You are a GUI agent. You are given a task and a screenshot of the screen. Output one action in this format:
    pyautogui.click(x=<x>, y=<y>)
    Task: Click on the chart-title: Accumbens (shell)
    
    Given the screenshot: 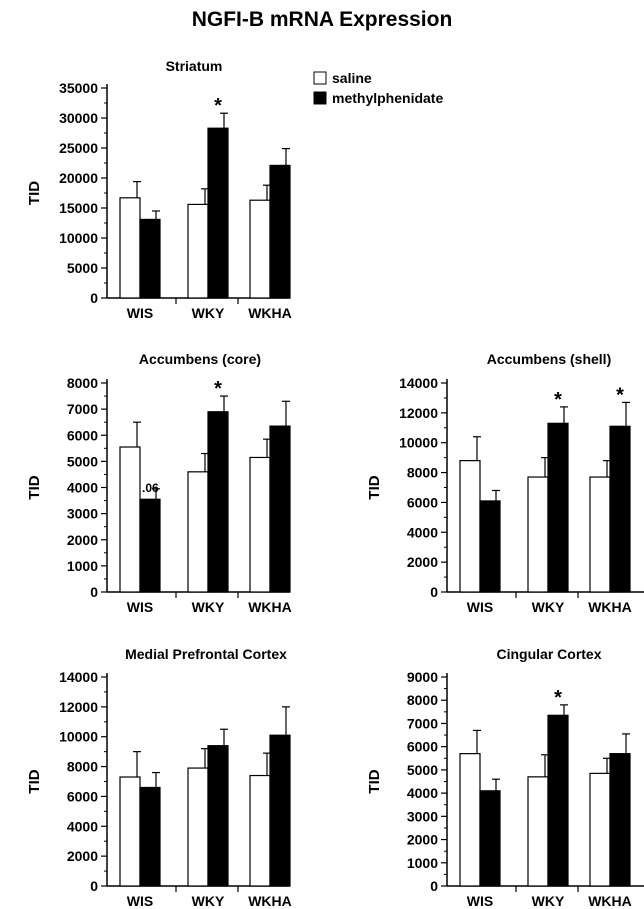 What is the action you would take?
    pyautogui.click(x=549, y=359)
    